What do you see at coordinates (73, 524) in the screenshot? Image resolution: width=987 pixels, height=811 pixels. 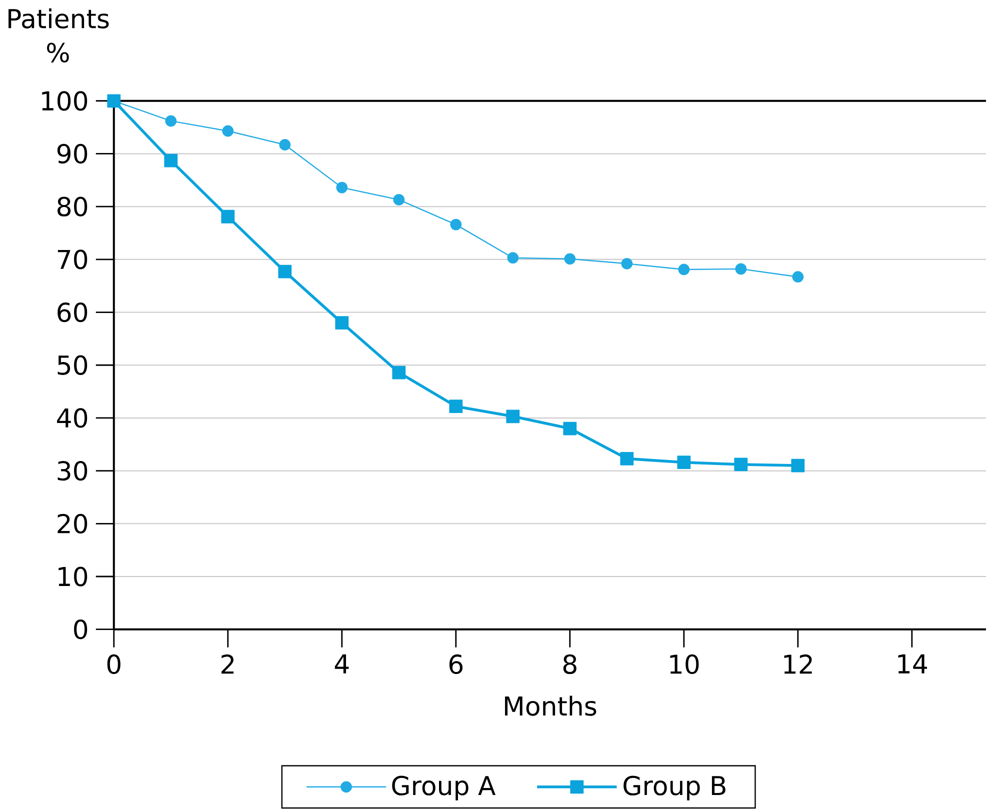 I see `y-tick-label: 20` at bounding box center [73, 524].